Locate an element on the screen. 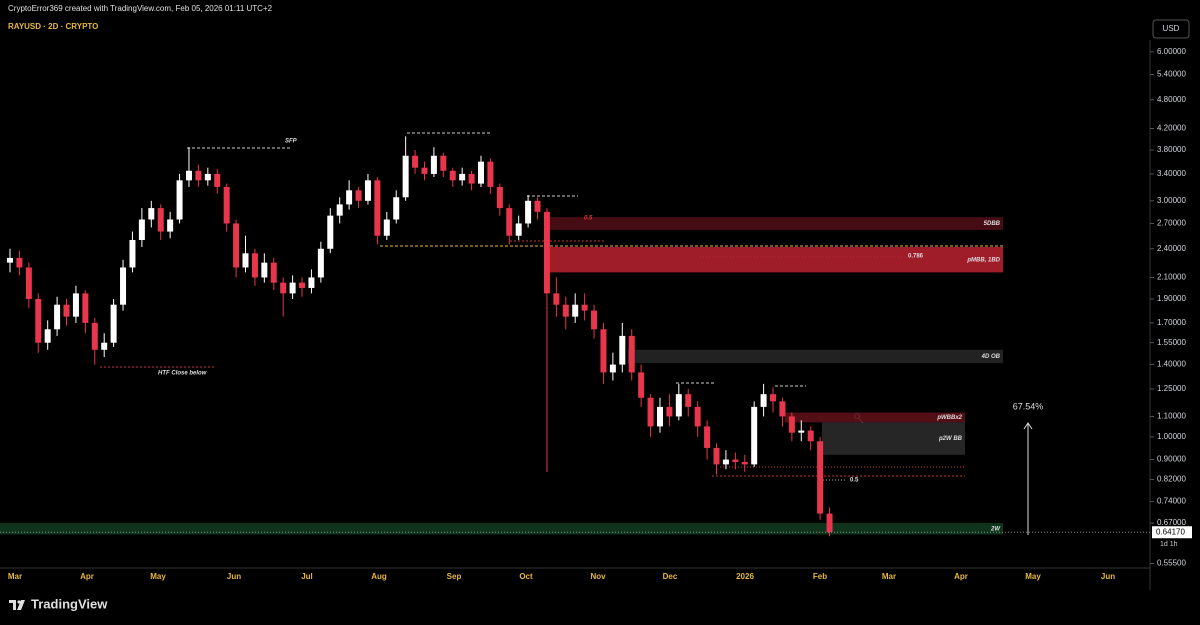  currency: USD is located at coordinates (1171, 28).